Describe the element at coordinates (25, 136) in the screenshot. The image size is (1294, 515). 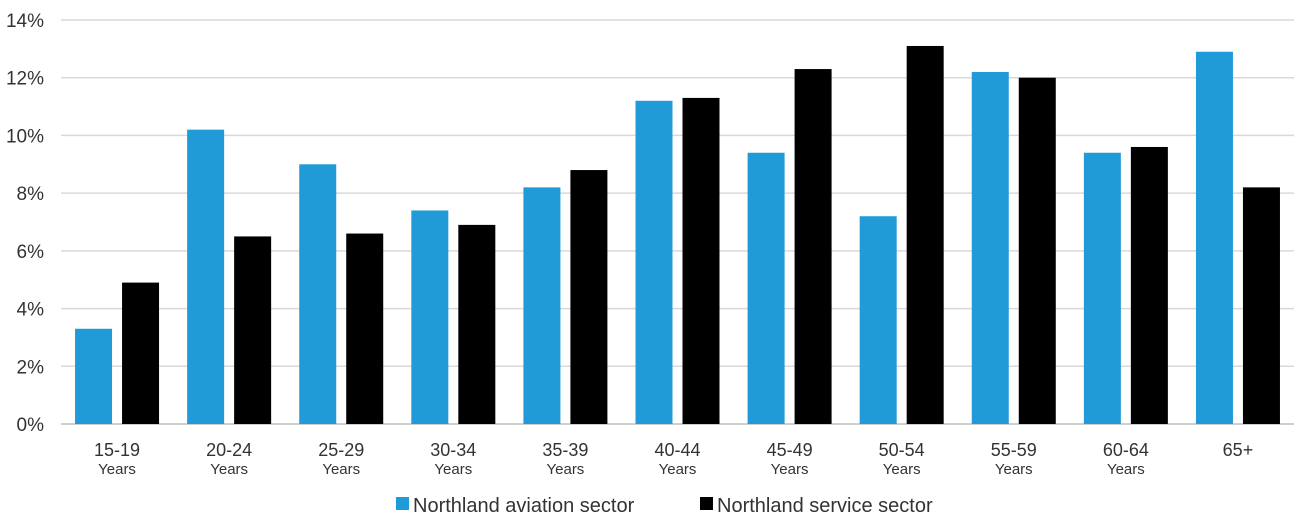
I see `y-tick-label: 10%` at that location.